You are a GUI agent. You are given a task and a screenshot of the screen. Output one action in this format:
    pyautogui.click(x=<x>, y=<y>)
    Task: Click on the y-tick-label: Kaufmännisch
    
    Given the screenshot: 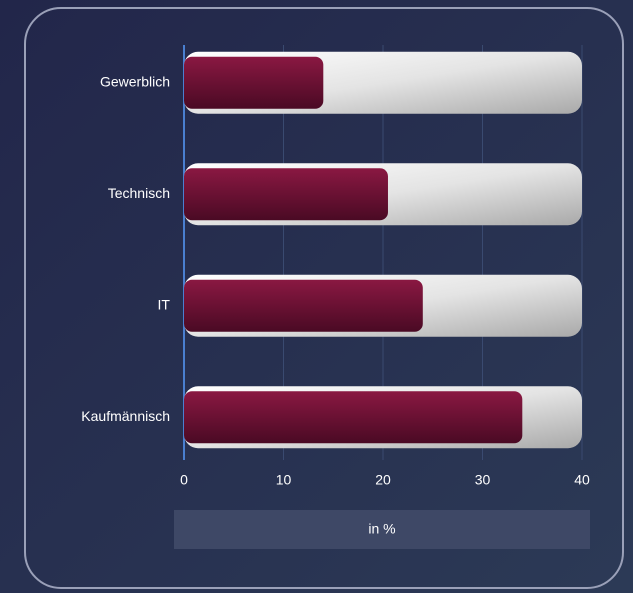 What is the action you would take?
    pyautogui.click(x=125, y=416)
    